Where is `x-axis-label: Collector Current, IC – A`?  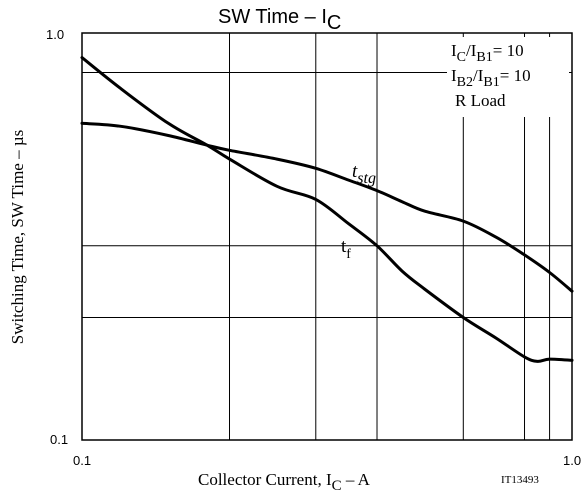
x-axis-label: Collector Current, IC – A is located at coordinates (284, 480).